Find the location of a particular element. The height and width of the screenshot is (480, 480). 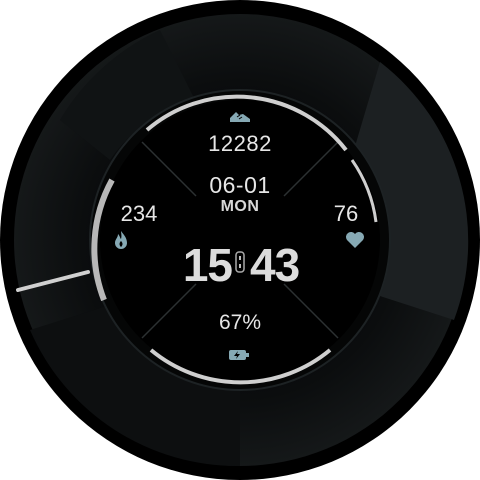

steps-ring is located at coordinates (246, 123).